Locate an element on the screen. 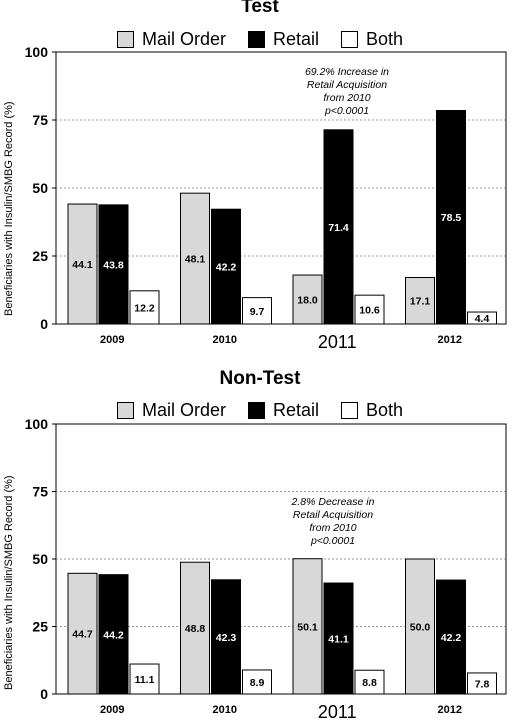  data-label: 44.1 is located at coordinates (82, 265).